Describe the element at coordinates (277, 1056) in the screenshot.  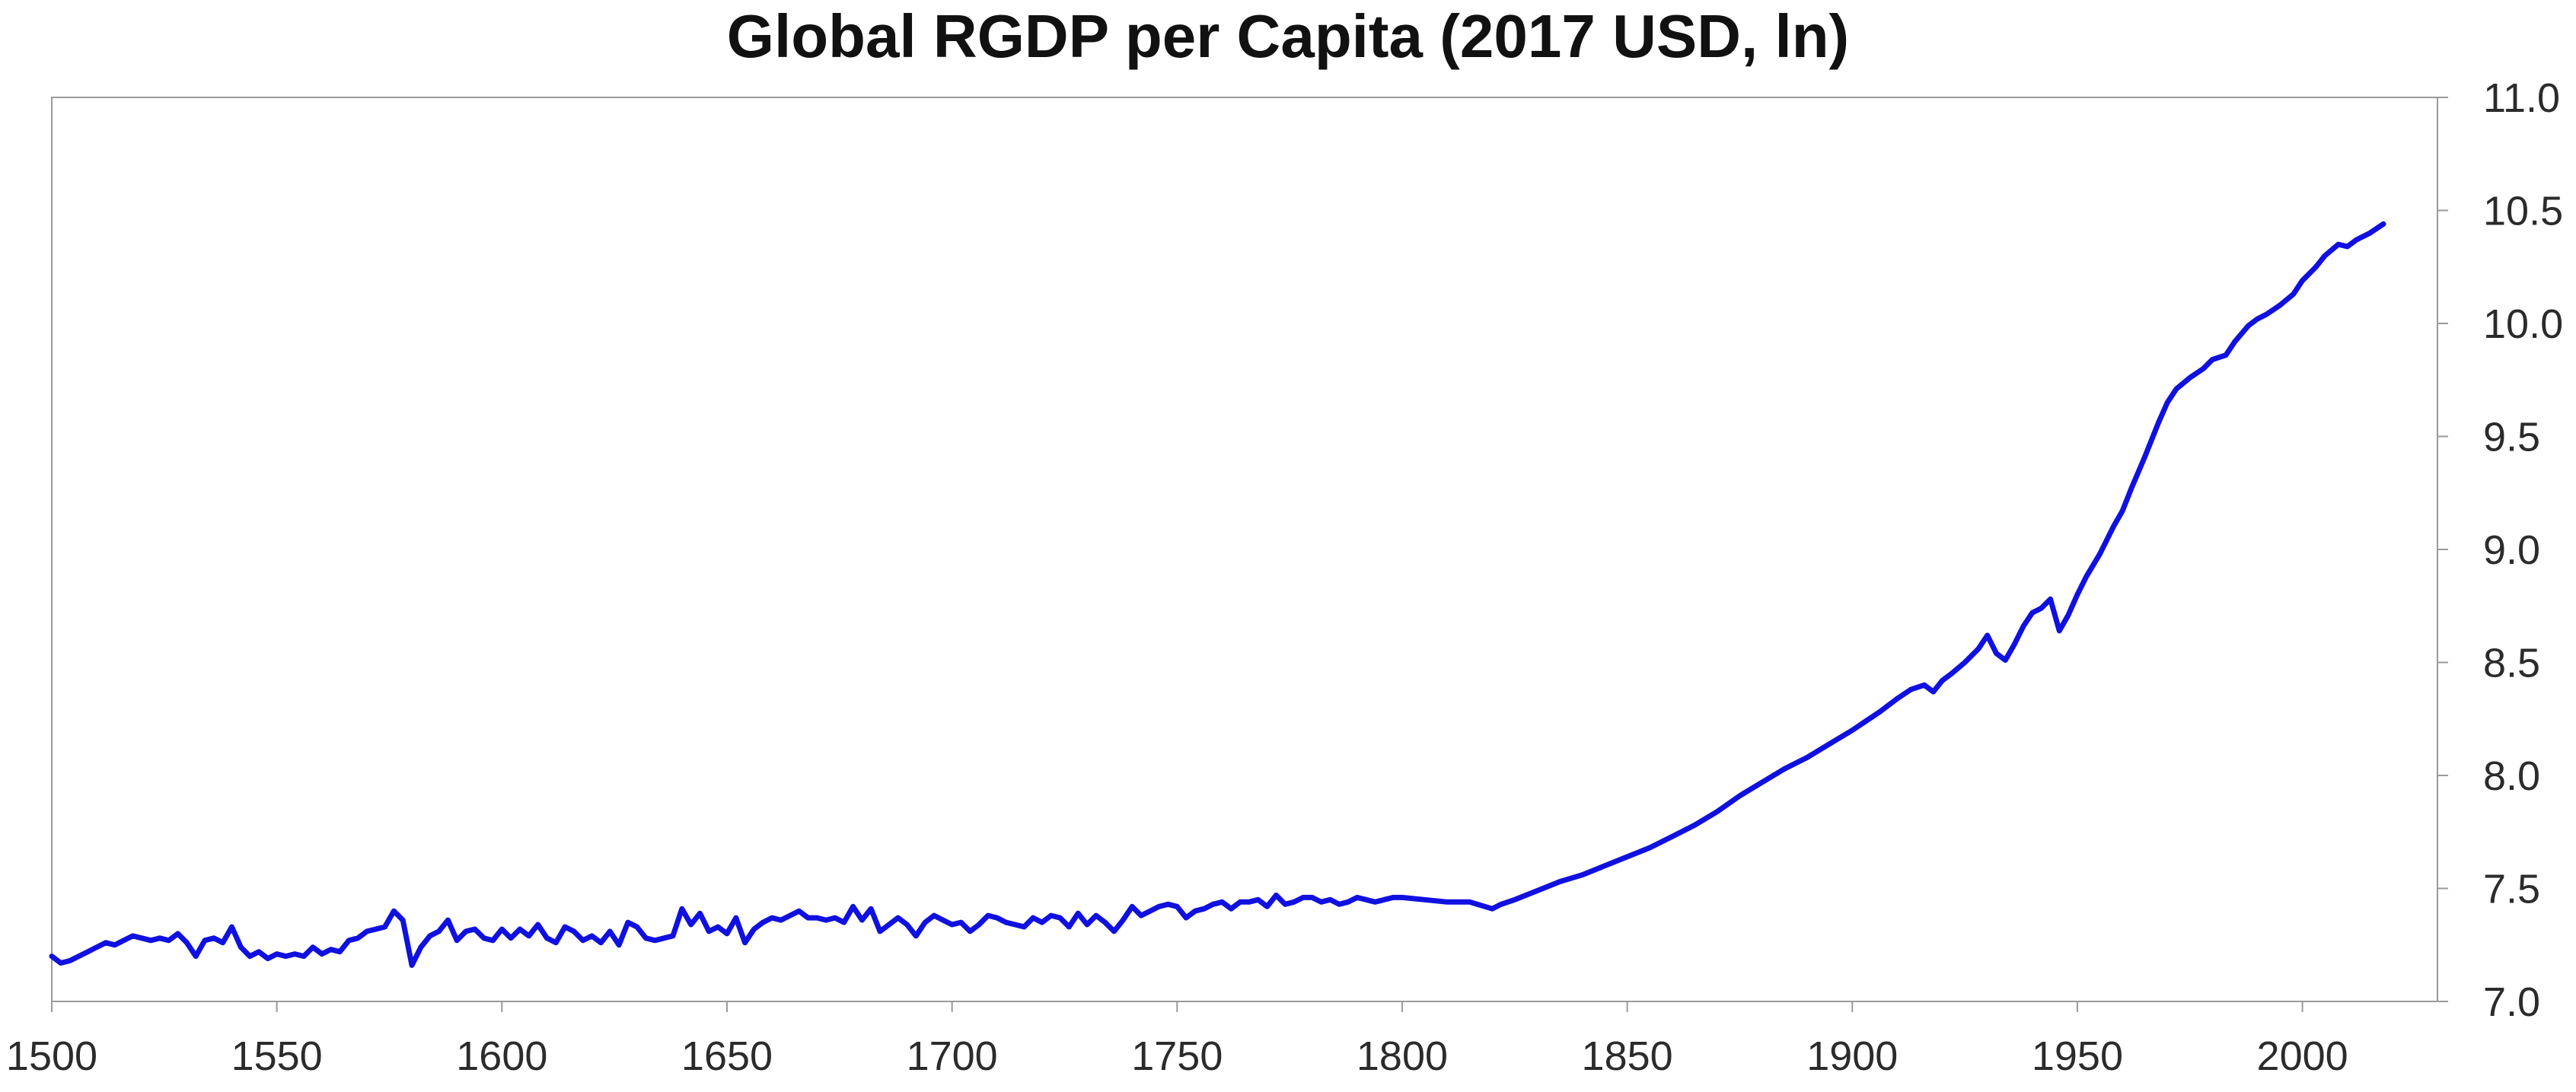
I see `x-tick-label: 1550` at that location.